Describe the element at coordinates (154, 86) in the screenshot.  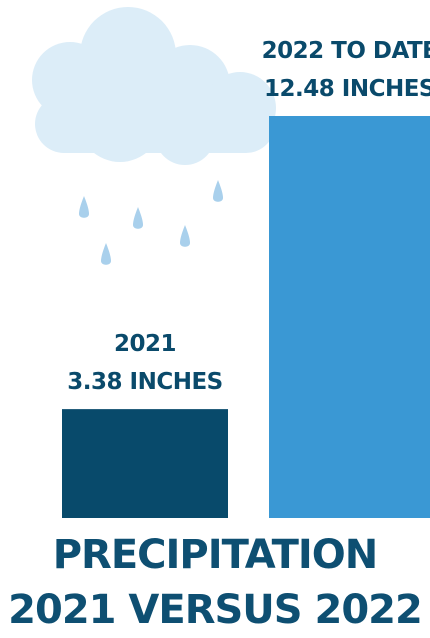
I see `cloud-shape` at that location.